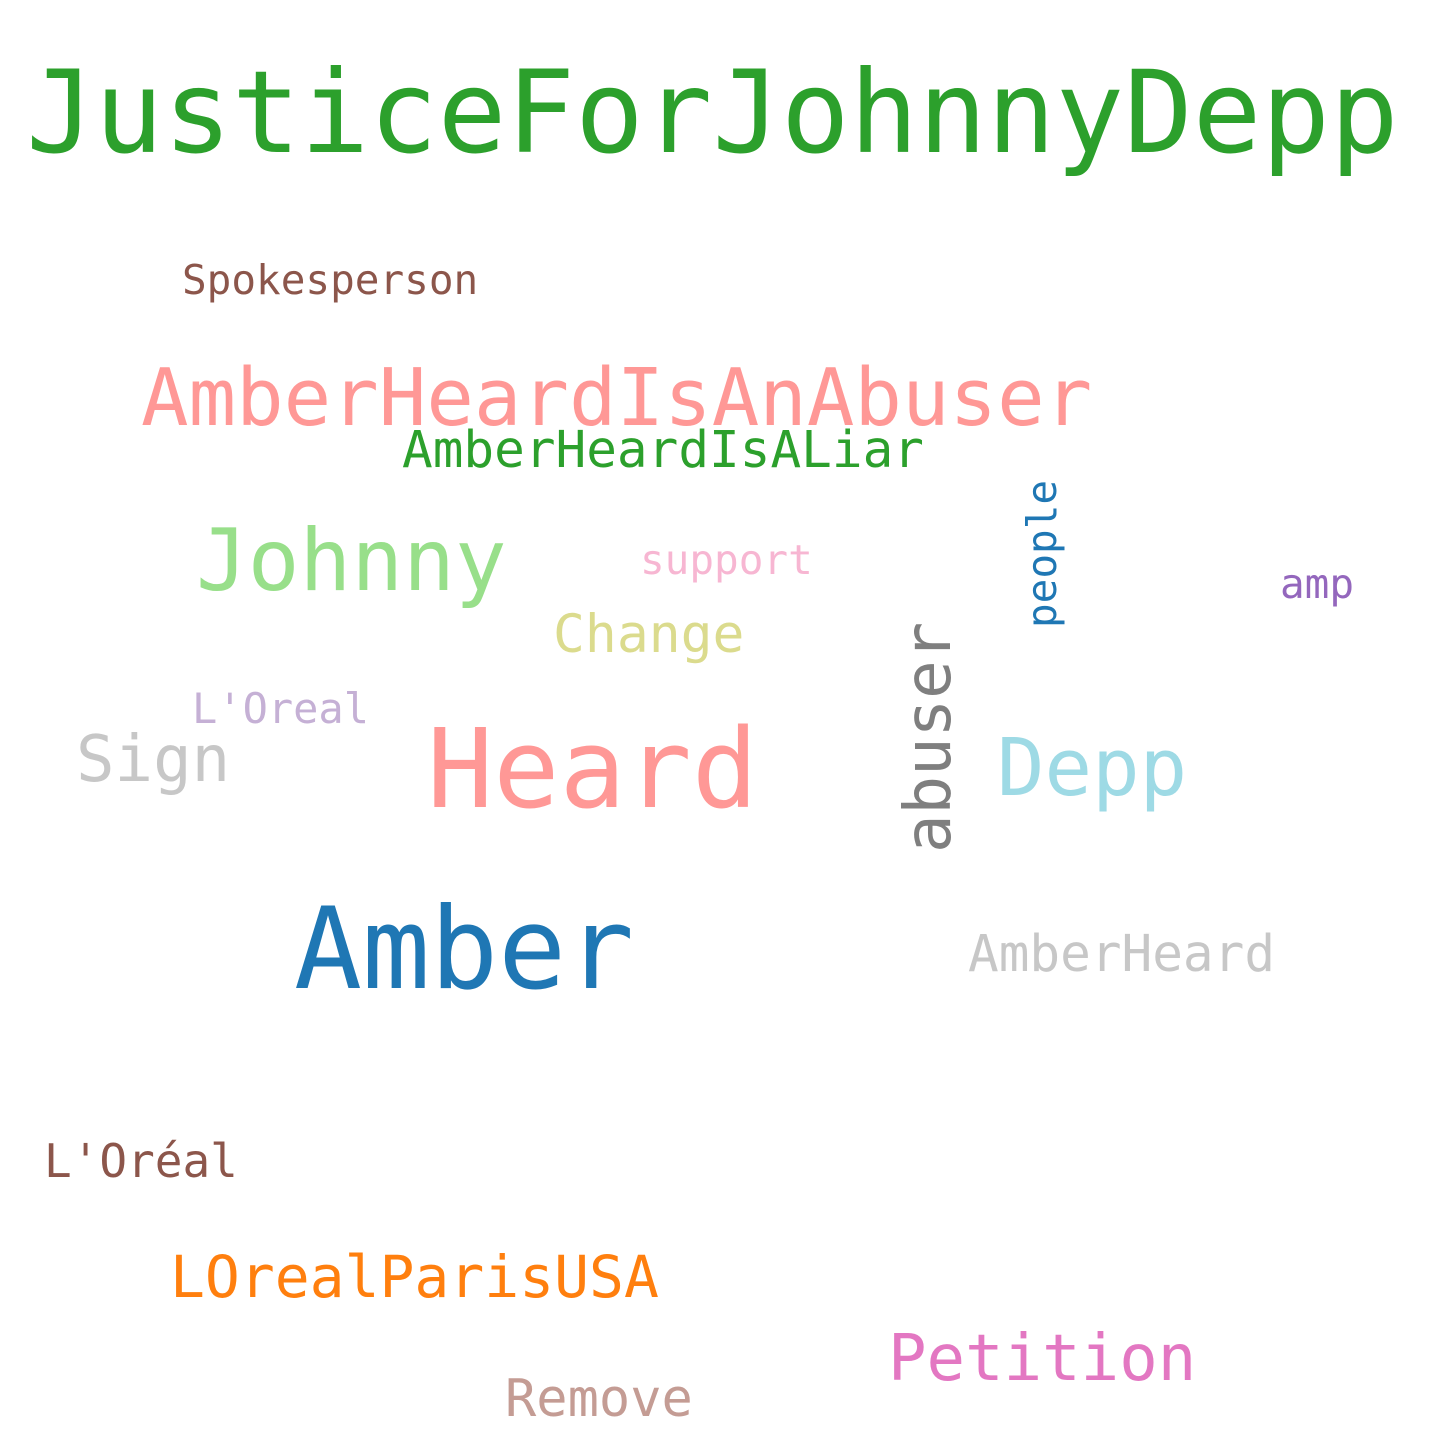 Image resolution: width=1440 pixels, height=1440 pixels. I want to click on word-heard: Heard, so click(593, 769).